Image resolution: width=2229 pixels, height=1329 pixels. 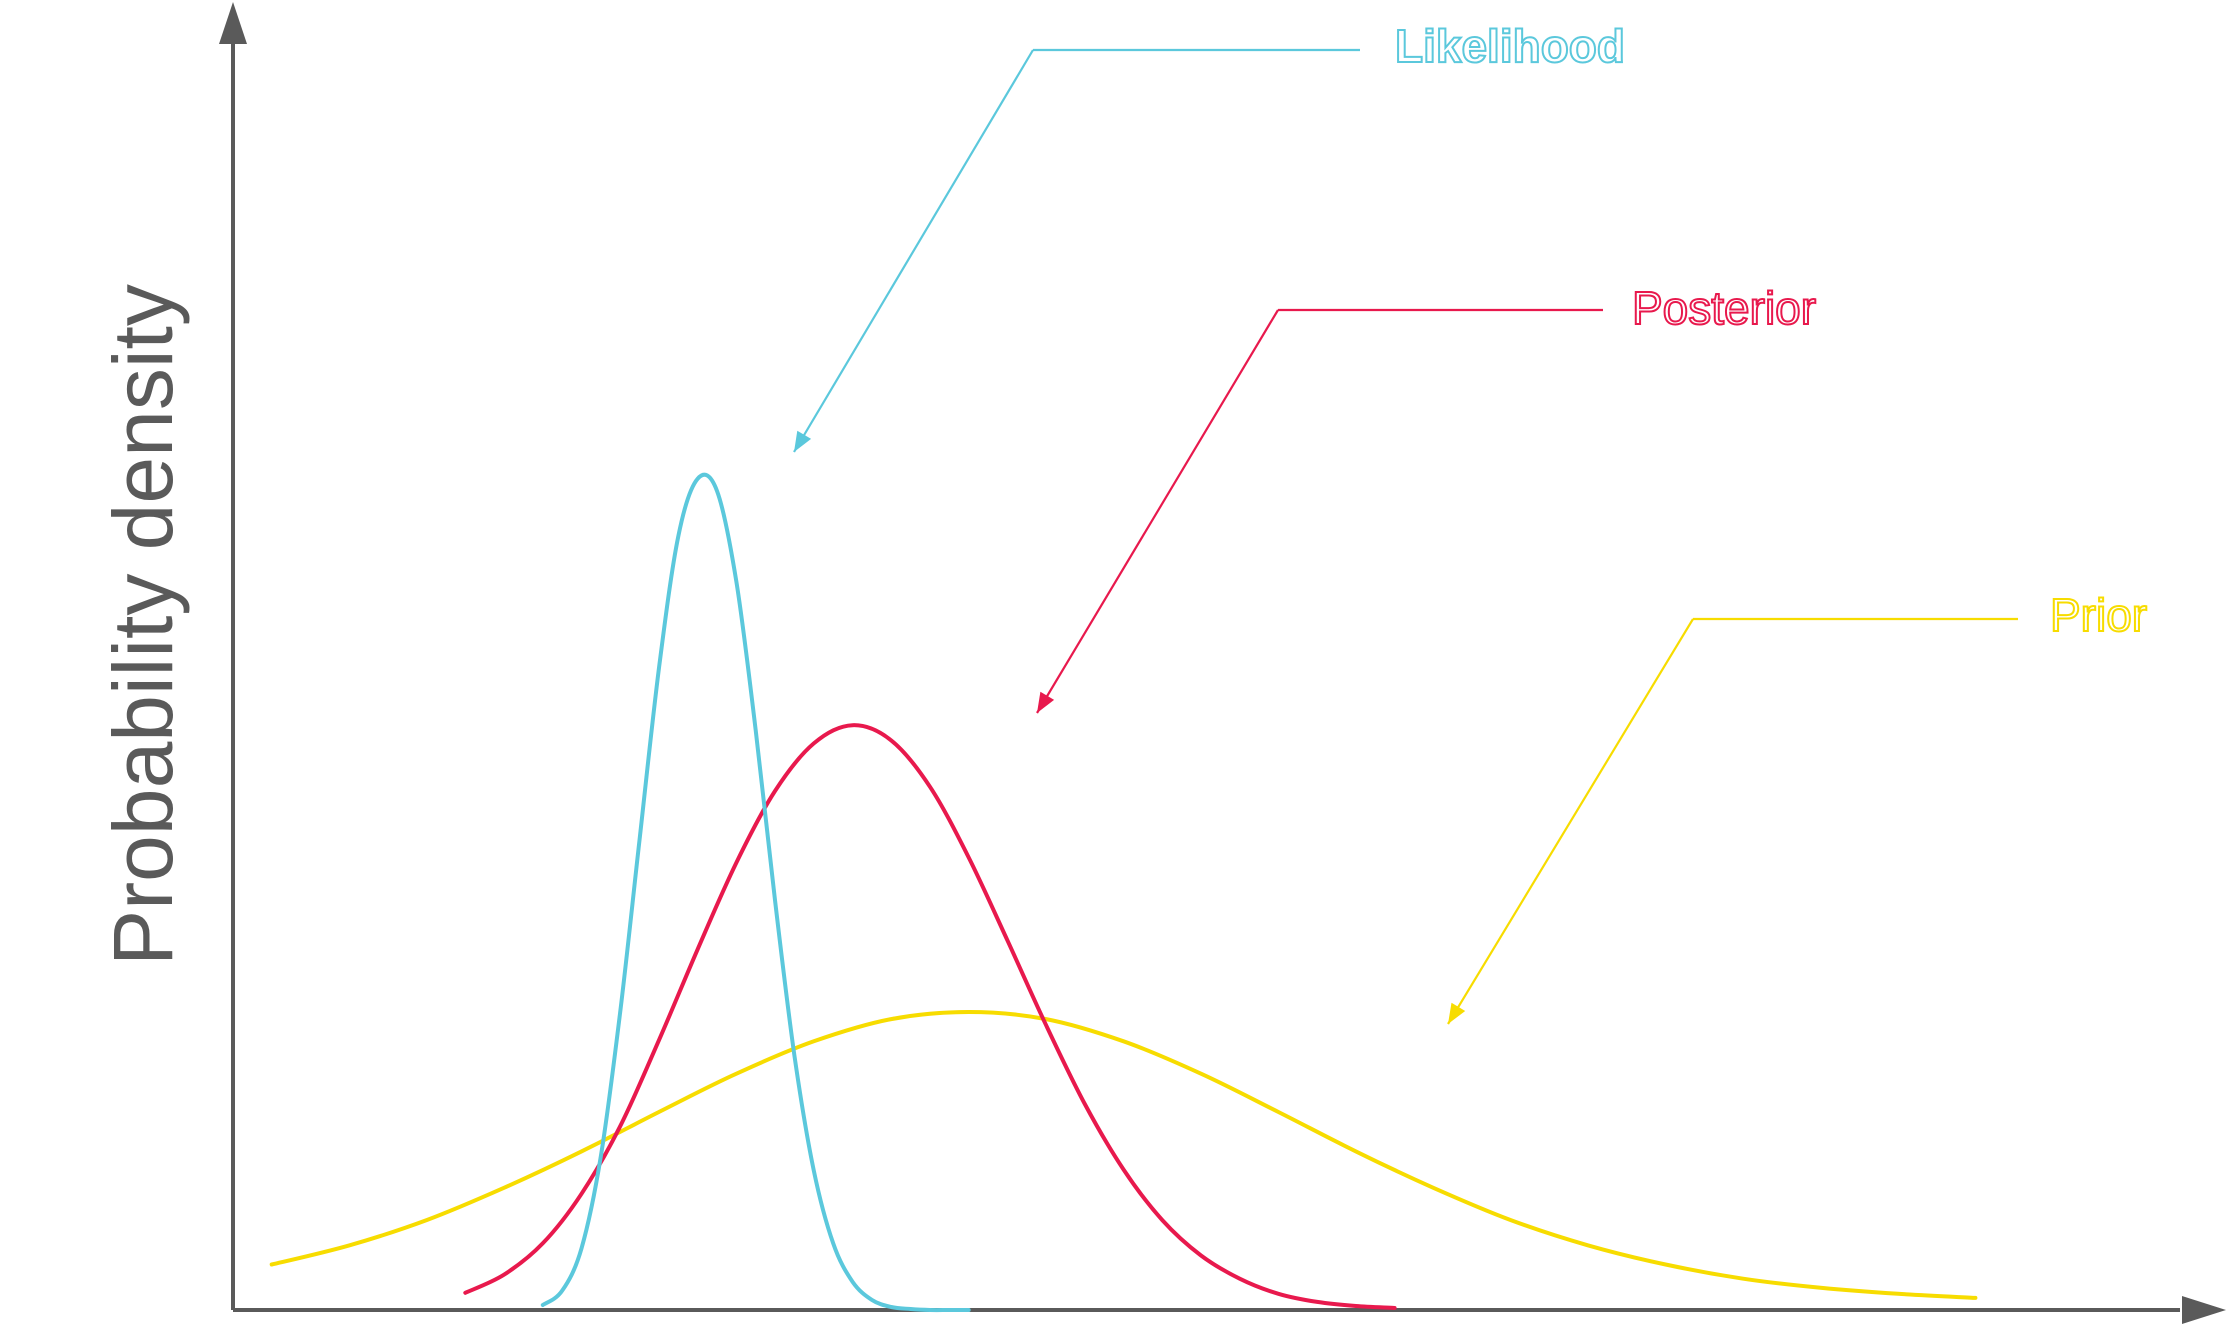 I want to click on y-axis-arrow-icon, so click(x=233, y=23).